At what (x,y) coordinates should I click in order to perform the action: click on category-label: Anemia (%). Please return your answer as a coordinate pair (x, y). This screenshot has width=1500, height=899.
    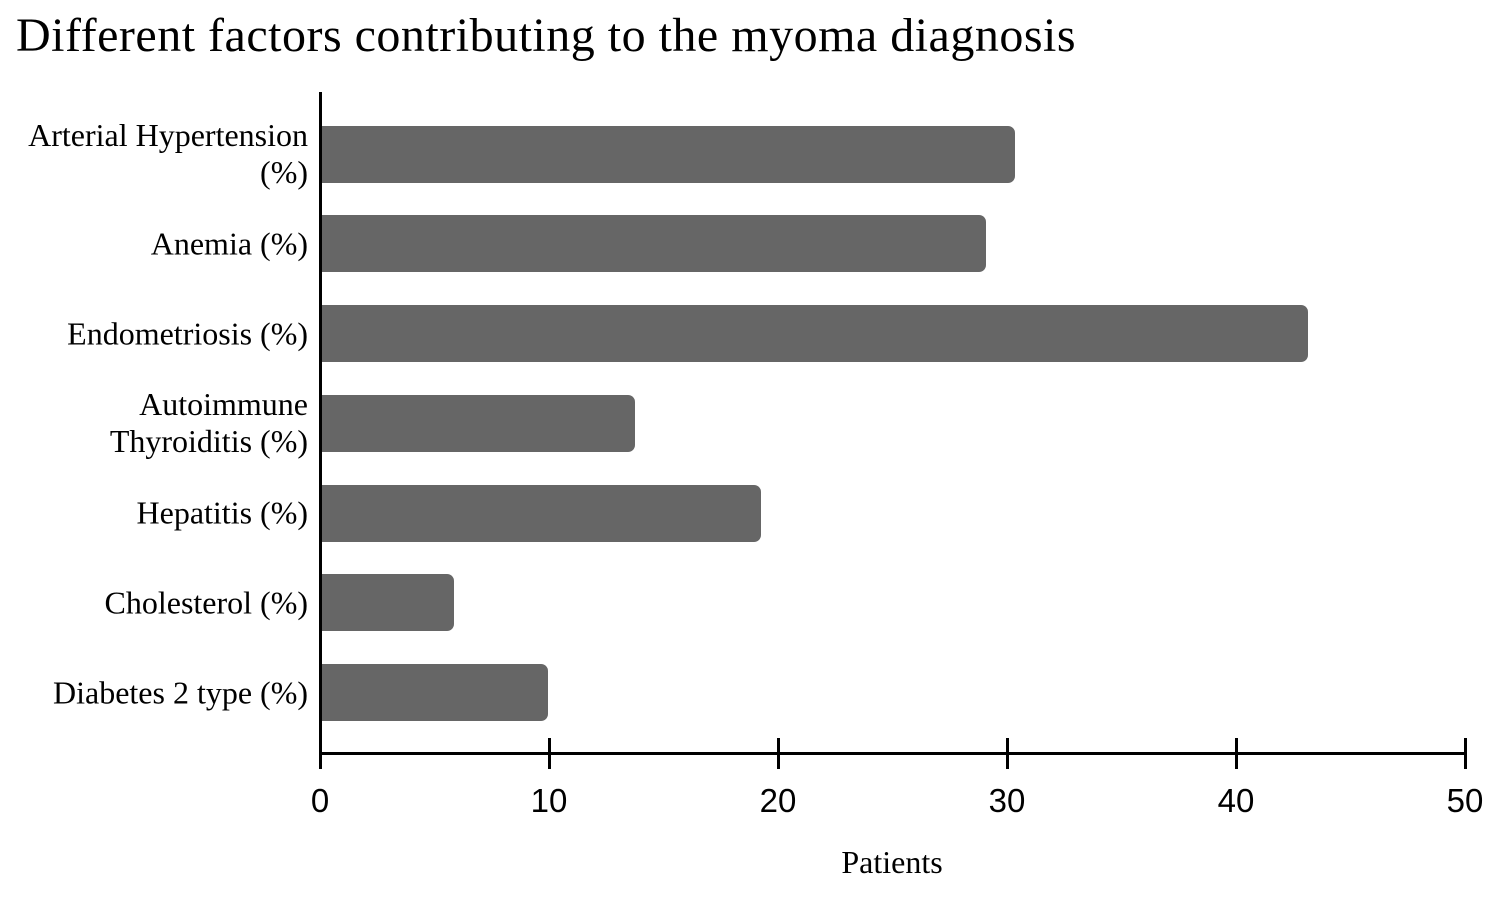
    Looking at the image, I should click on (229, 243).